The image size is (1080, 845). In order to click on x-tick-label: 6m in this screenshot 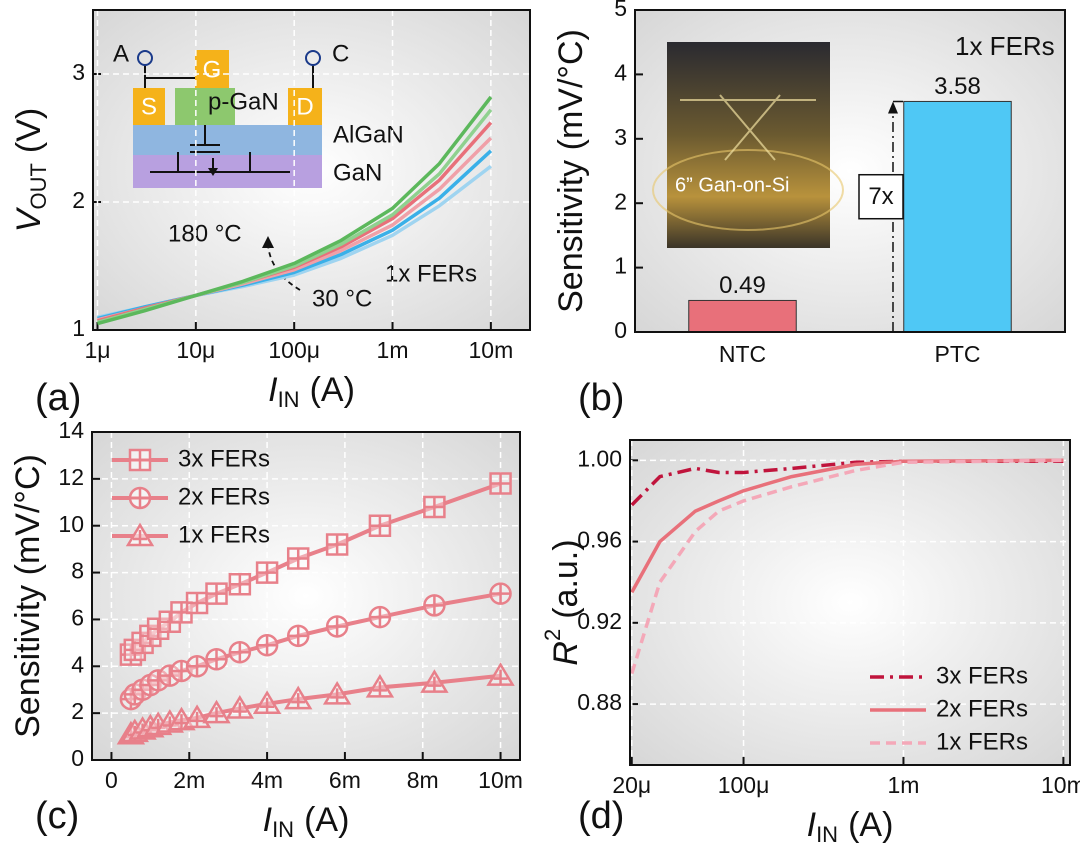, I will do `click(345, 780)`.